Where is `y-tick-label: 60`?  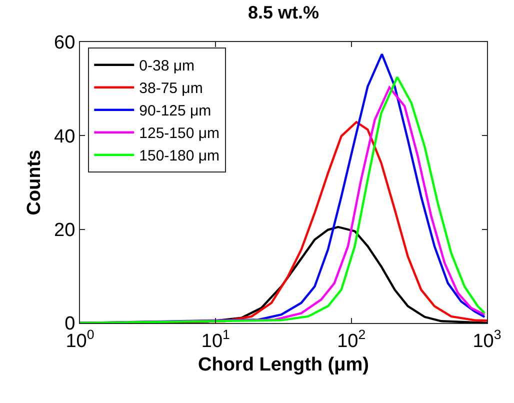 y-tick-label: 60 is located at coordinates (65, 43).